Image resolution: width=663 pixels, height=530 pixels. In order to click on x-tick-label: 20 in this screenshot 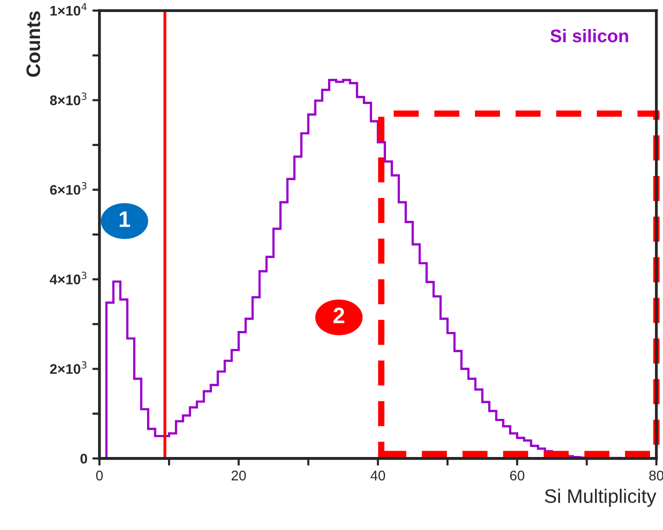, I will do `click(239, 475)`.